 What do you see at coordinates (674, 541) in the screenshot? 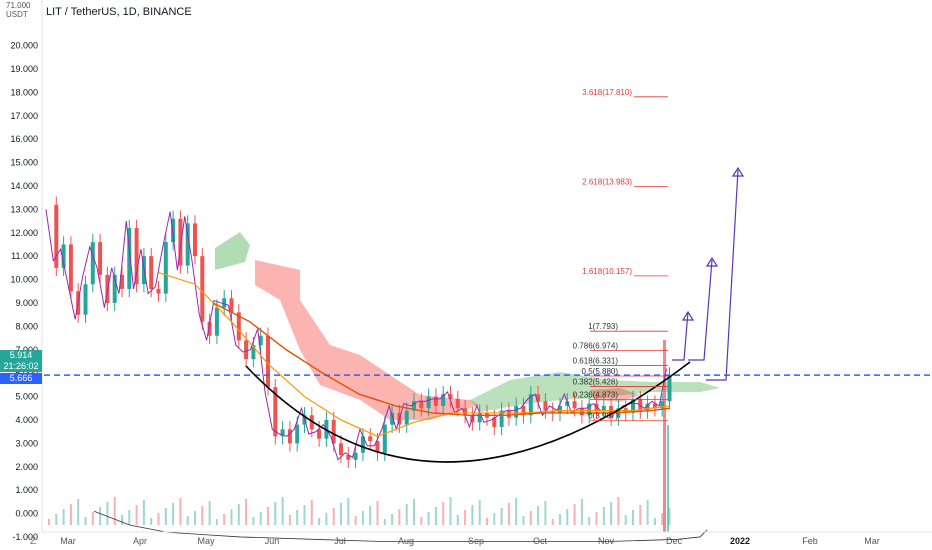
I see `x-tick-label: Dec` at bounding box center [674, 541].